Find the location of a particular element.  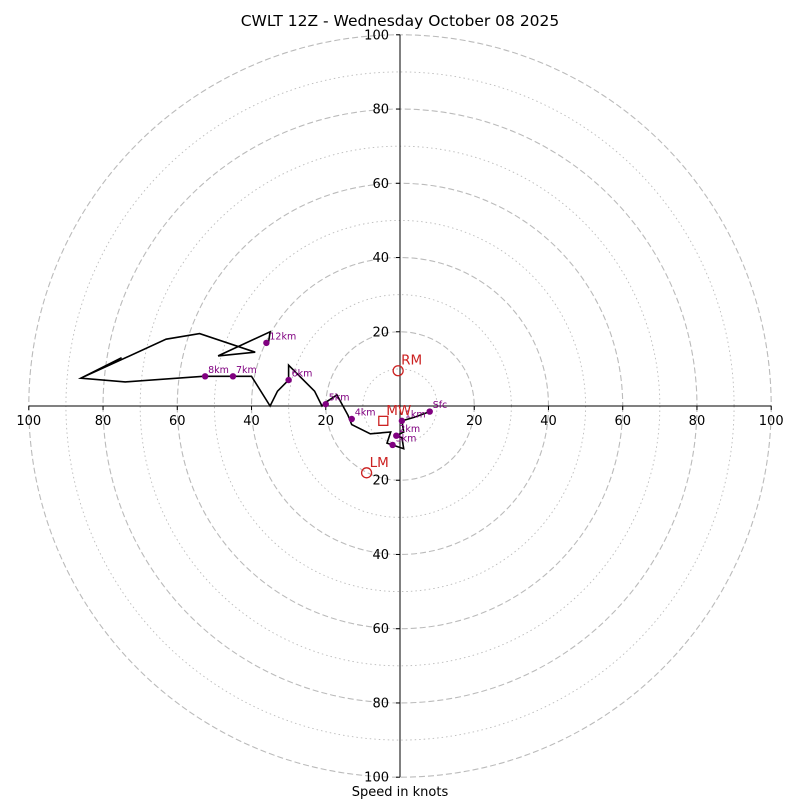

storm-motion-markers: RM LM MW is located at coordinates (391, 416).